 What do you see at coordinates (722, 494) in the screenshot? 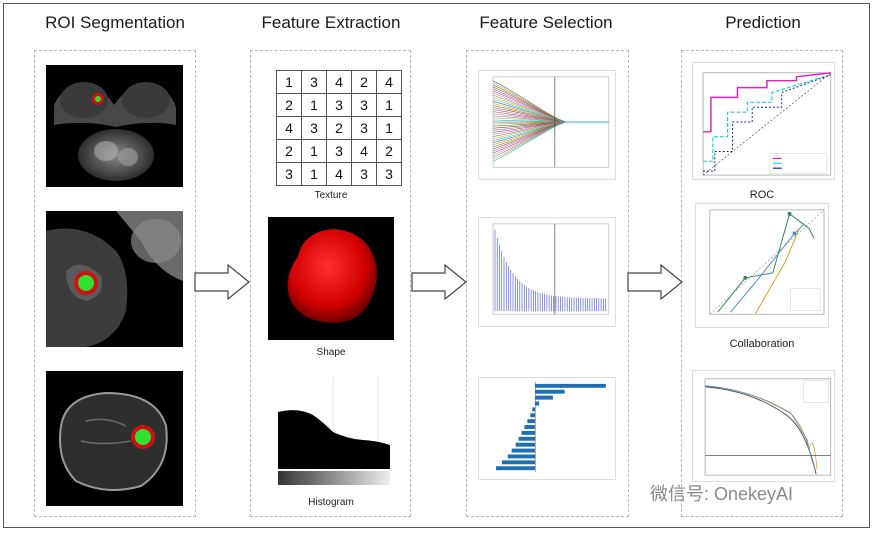
I see `watermark: 微信号: OnekeyAI` at bounding box center [722, 494].